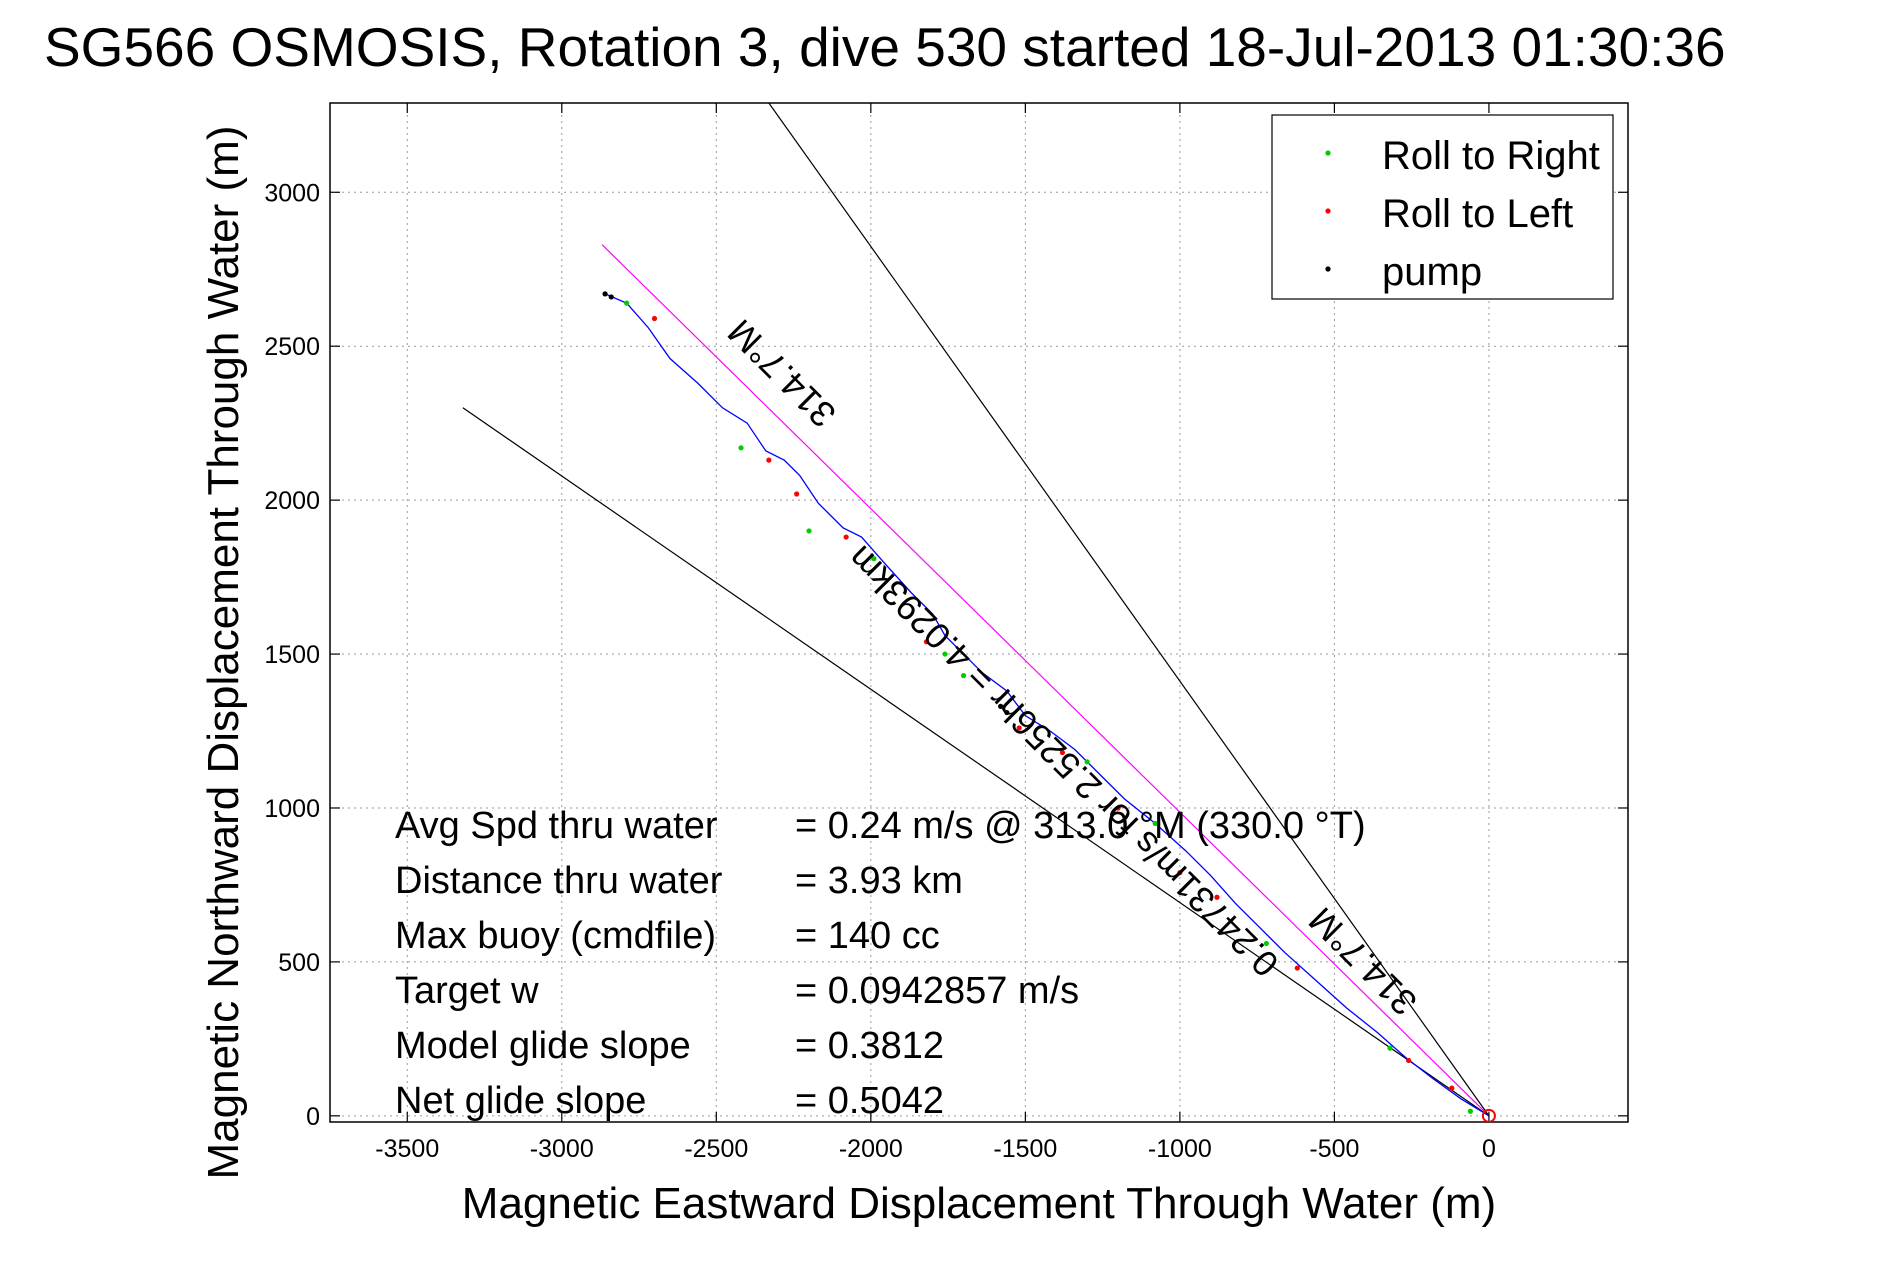  Describe the element at coordinates (292, 347) in the screenshot. I see `y-tick-label: 2500` at that location.